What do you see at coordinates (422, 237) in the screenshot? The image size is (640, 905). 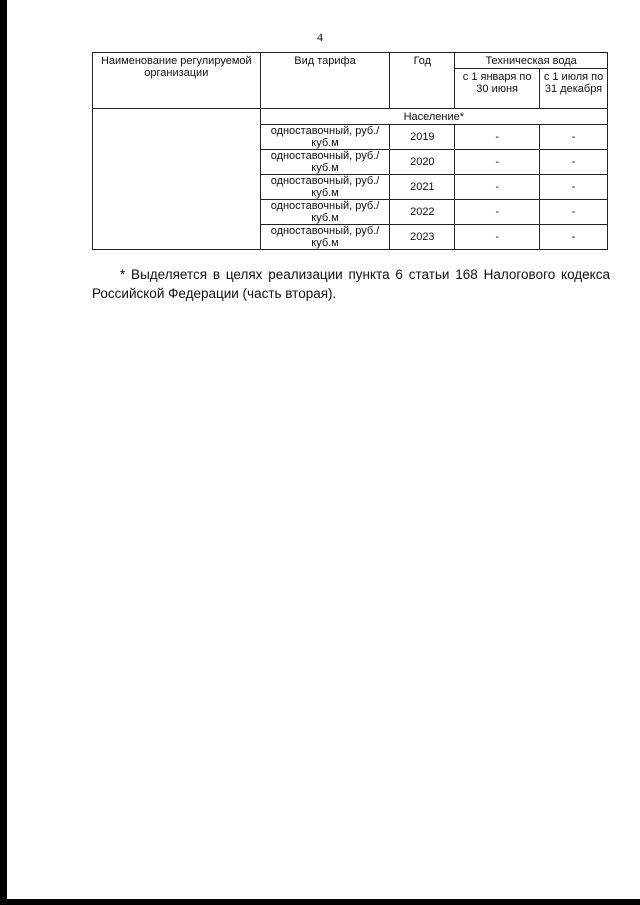 I see `year-cell: 2023` at bounding box center [422, 237].